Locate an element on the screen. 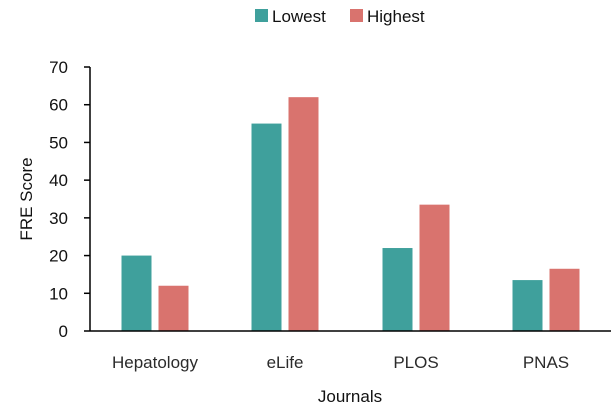  y-tick-label: 10 is located at coordinates (58, 293).